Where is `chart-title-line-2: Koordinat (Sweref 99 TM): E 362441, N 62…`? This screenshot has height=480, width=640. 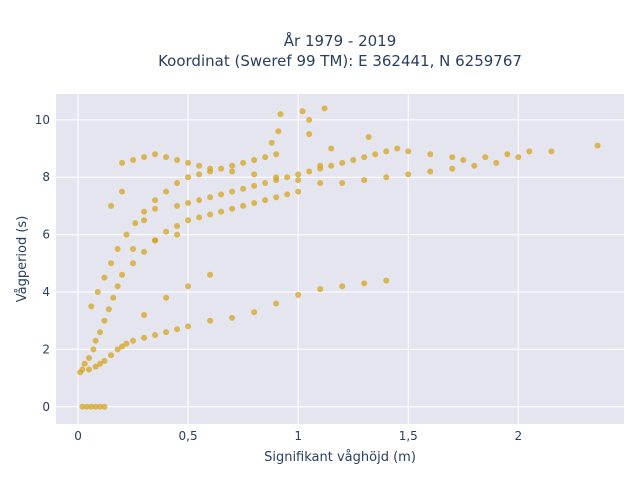 chart-title-line-2: Koordinat (Sweref 99 TM): E 362441, N 62… is located at coordinates (340, 61).